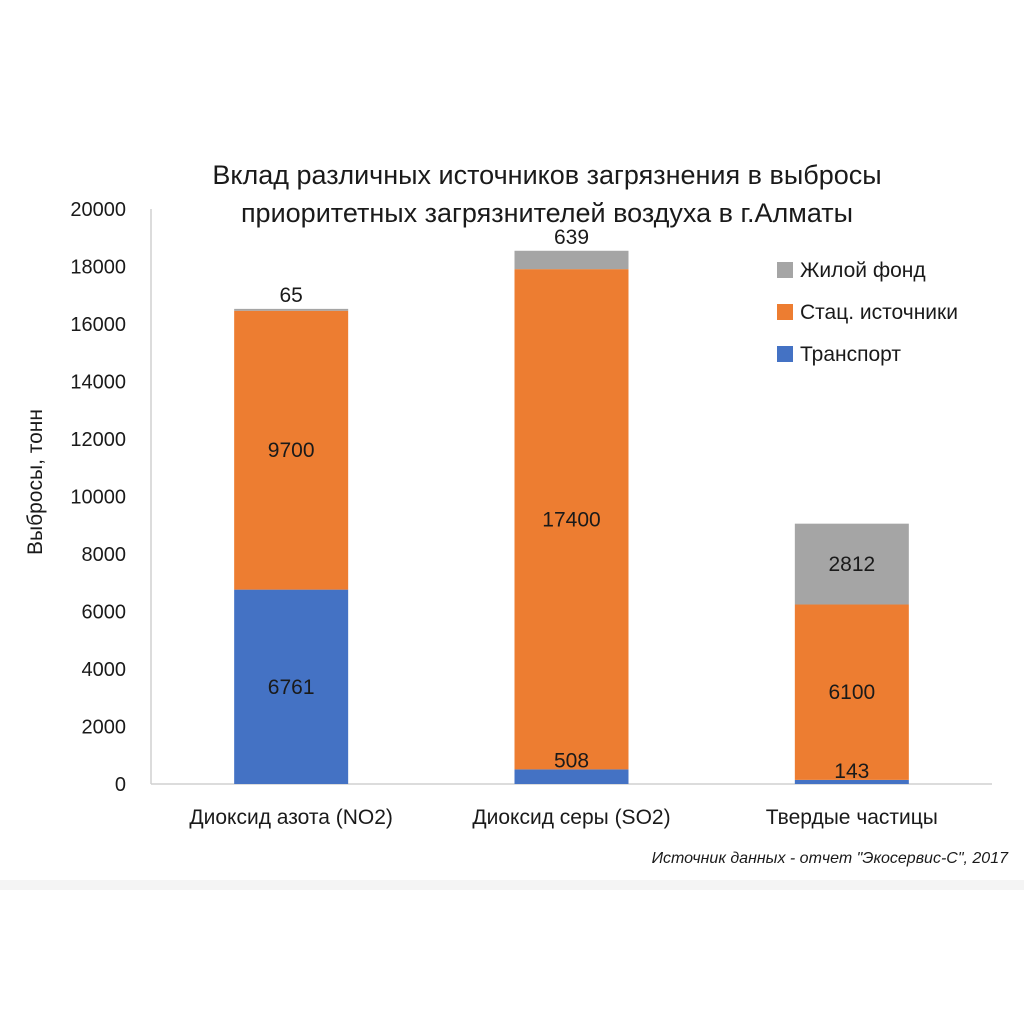 Image resolution: width=1024 pixels, height=1024 pixels. I want to click on data-label: 6100, so click(851, 692).